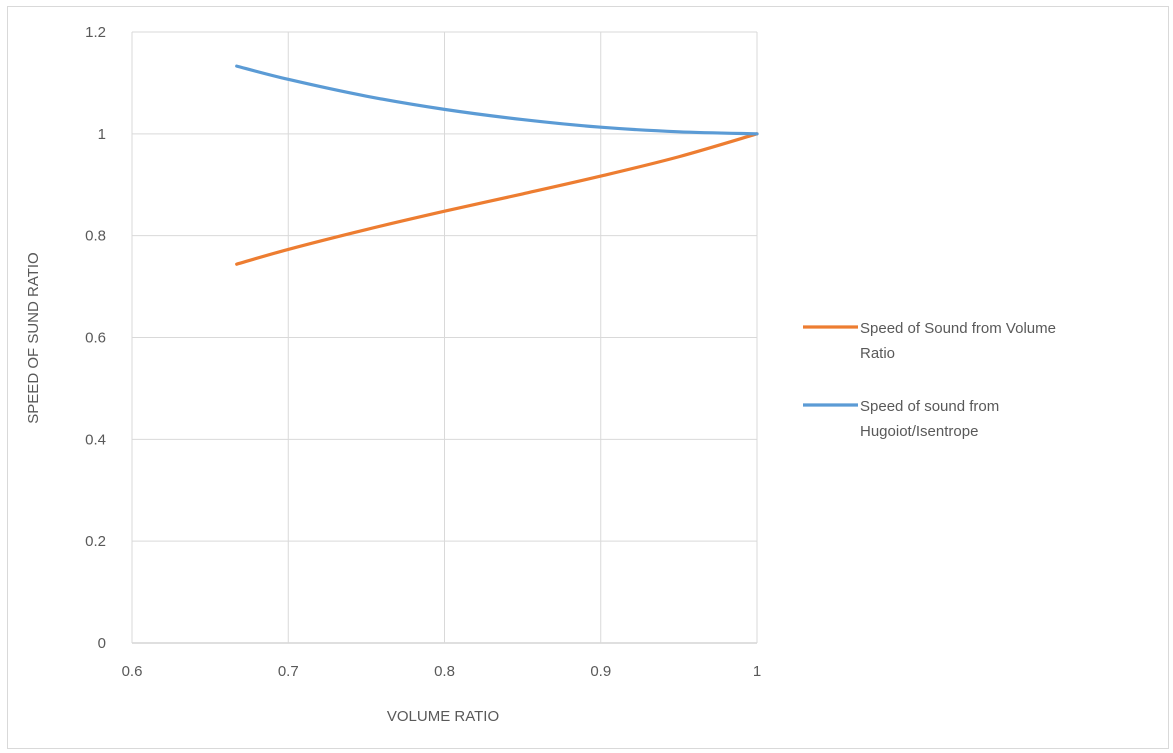 The width and height of the screenshot is (1173, 753). I want to click on series-lines, so click(497, 165).